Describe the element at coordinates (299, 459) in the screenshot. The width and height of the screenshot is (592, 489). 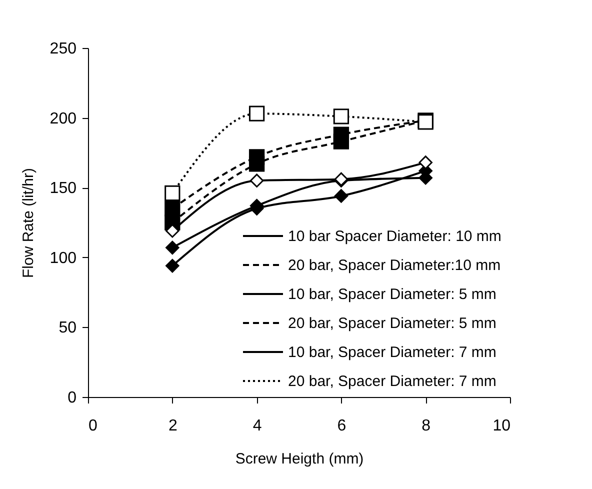
I see `x-axis-title: Screw Heigth (mm)` at that location.